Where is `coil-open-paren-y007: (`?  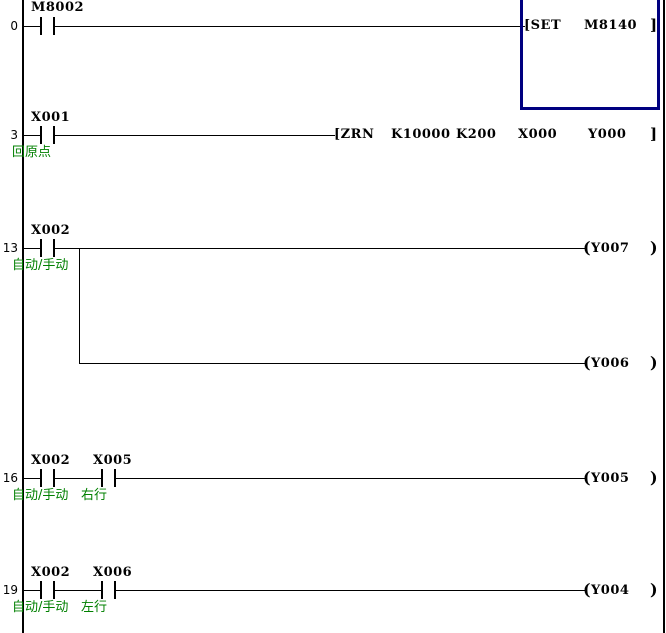
coil-open-paren-y007: ( is located at coordinates (587, 247).